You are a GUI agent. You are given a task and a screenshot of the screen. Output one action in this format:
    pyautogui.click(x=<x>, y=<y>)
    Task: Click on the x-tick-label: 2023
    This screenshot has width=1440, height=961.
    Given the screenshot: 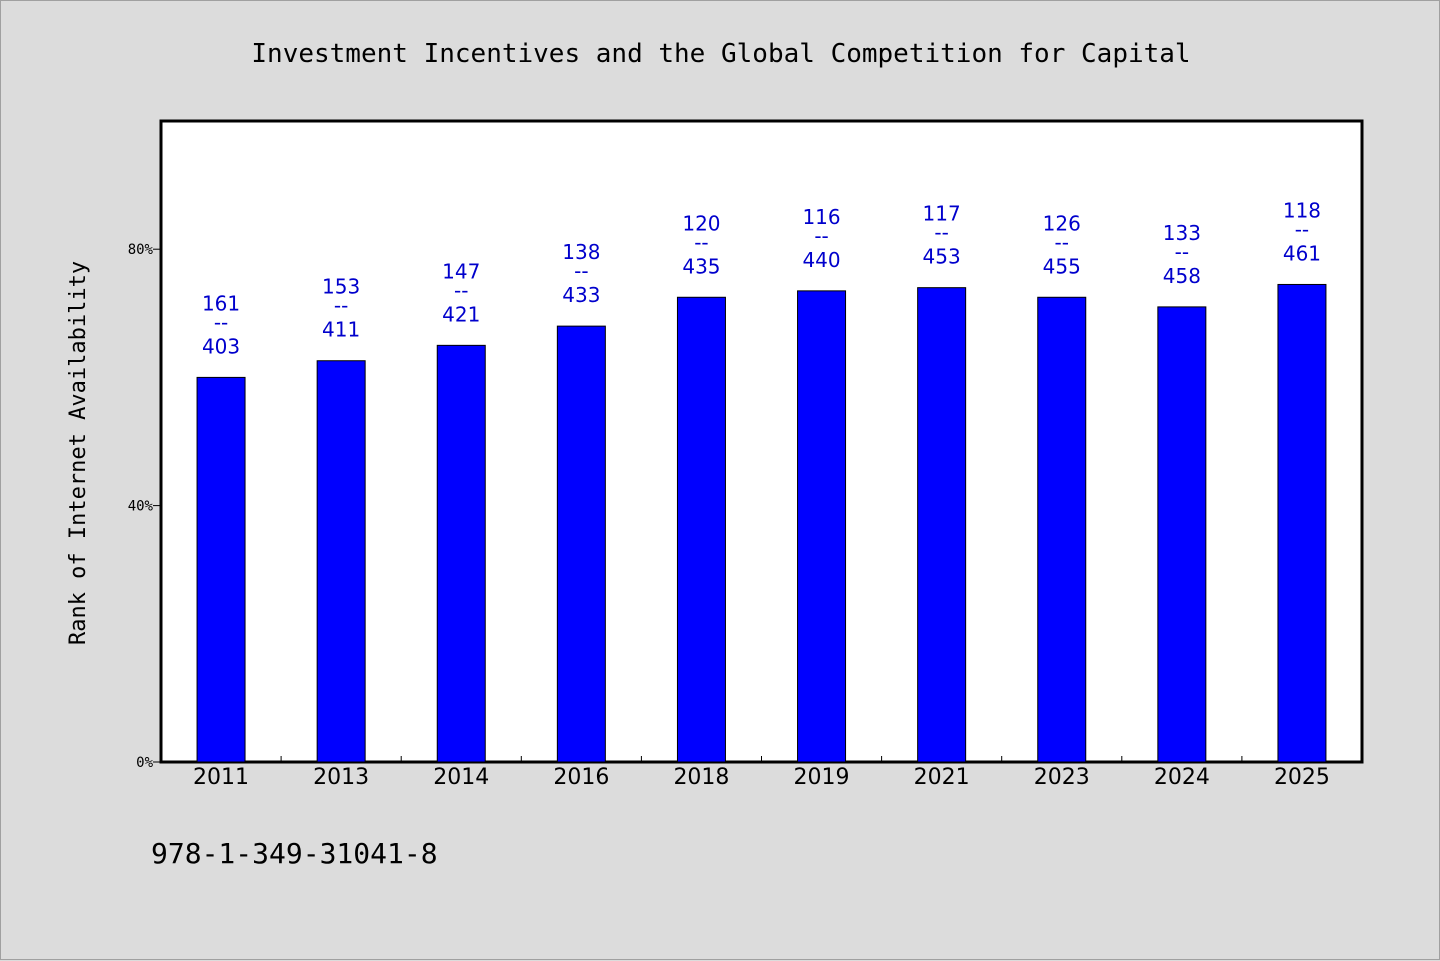 What is the action you would take?
    pyautogui.click(x=1062, y=777)
    